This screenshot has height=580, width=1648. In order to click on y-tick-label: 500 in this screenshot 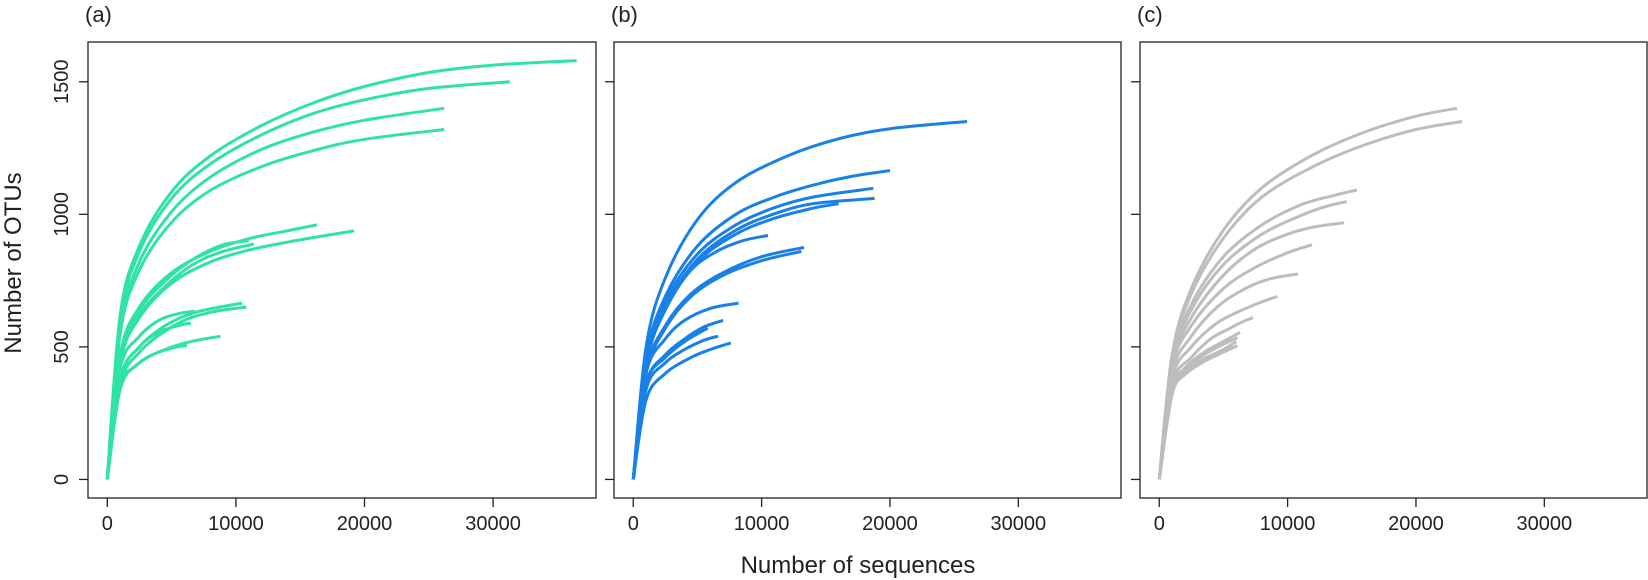, I will do `click(62, 346)`.